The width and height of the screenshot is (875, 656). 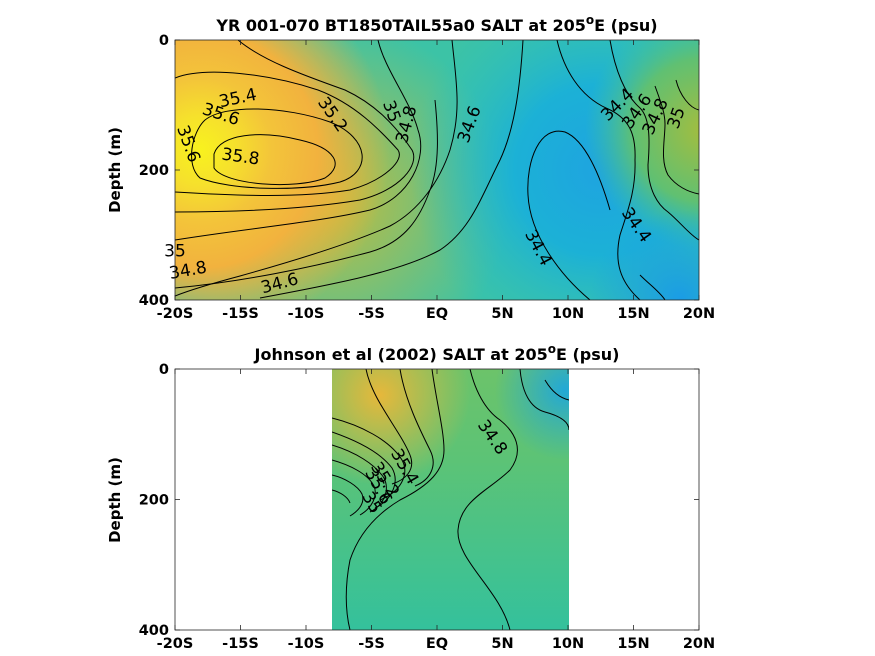 What do you see at coordinates (164, 370) in the screenshot?
I see `bottom-y-tick-label: 0` at bounding box center [164, 370].